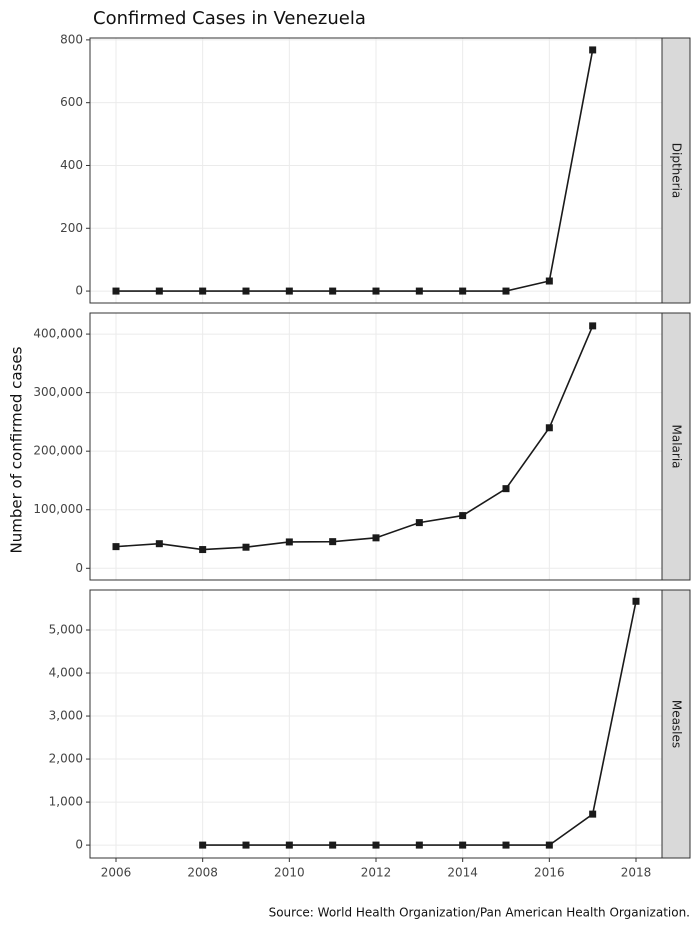 This screenshot has height=933, width=700. I want to click on x-tick-label: 2016, so click(549, 873).